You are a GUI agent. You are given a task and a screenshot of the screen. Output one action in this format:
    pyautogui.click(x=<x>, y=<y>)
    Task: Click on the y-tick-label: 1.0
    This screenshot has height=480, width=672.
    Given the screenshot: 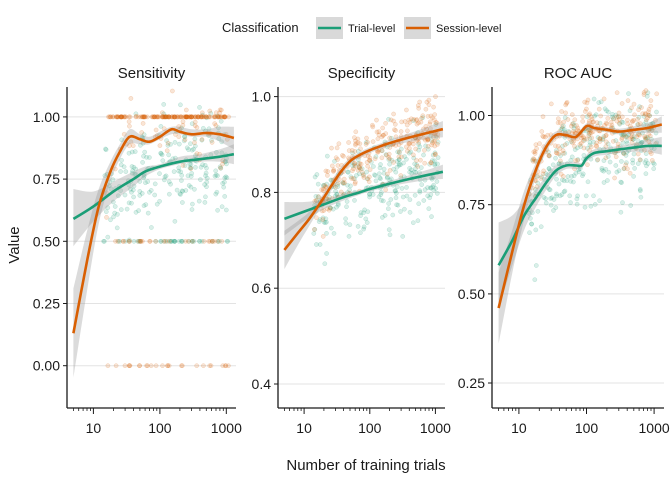 What is the action you would take?
    pyautogui.click(x=262, y=97)
    